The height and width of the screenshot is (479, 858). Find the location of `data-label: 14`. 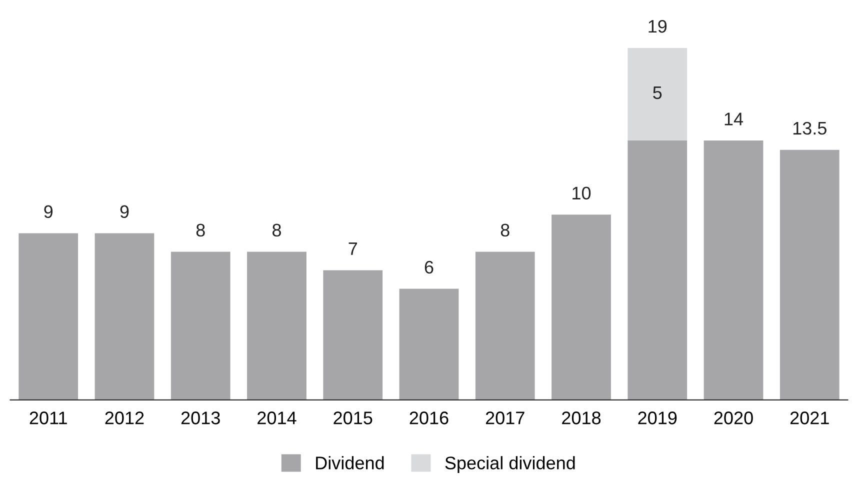

data-label: 14 is located at coordinates (734, 119).